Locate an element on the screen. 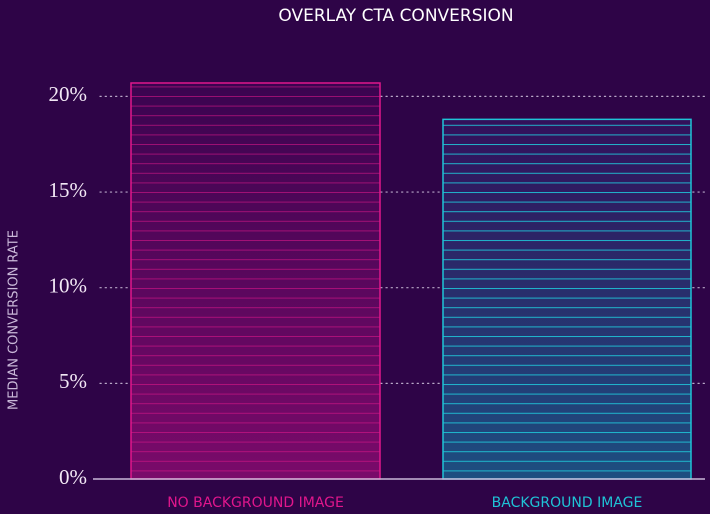 Image resolution: width=710 pixels, height=514 pixels. y-axis-label: MEDIAN CONVERSION RATE is located at coordinates (14, 320).